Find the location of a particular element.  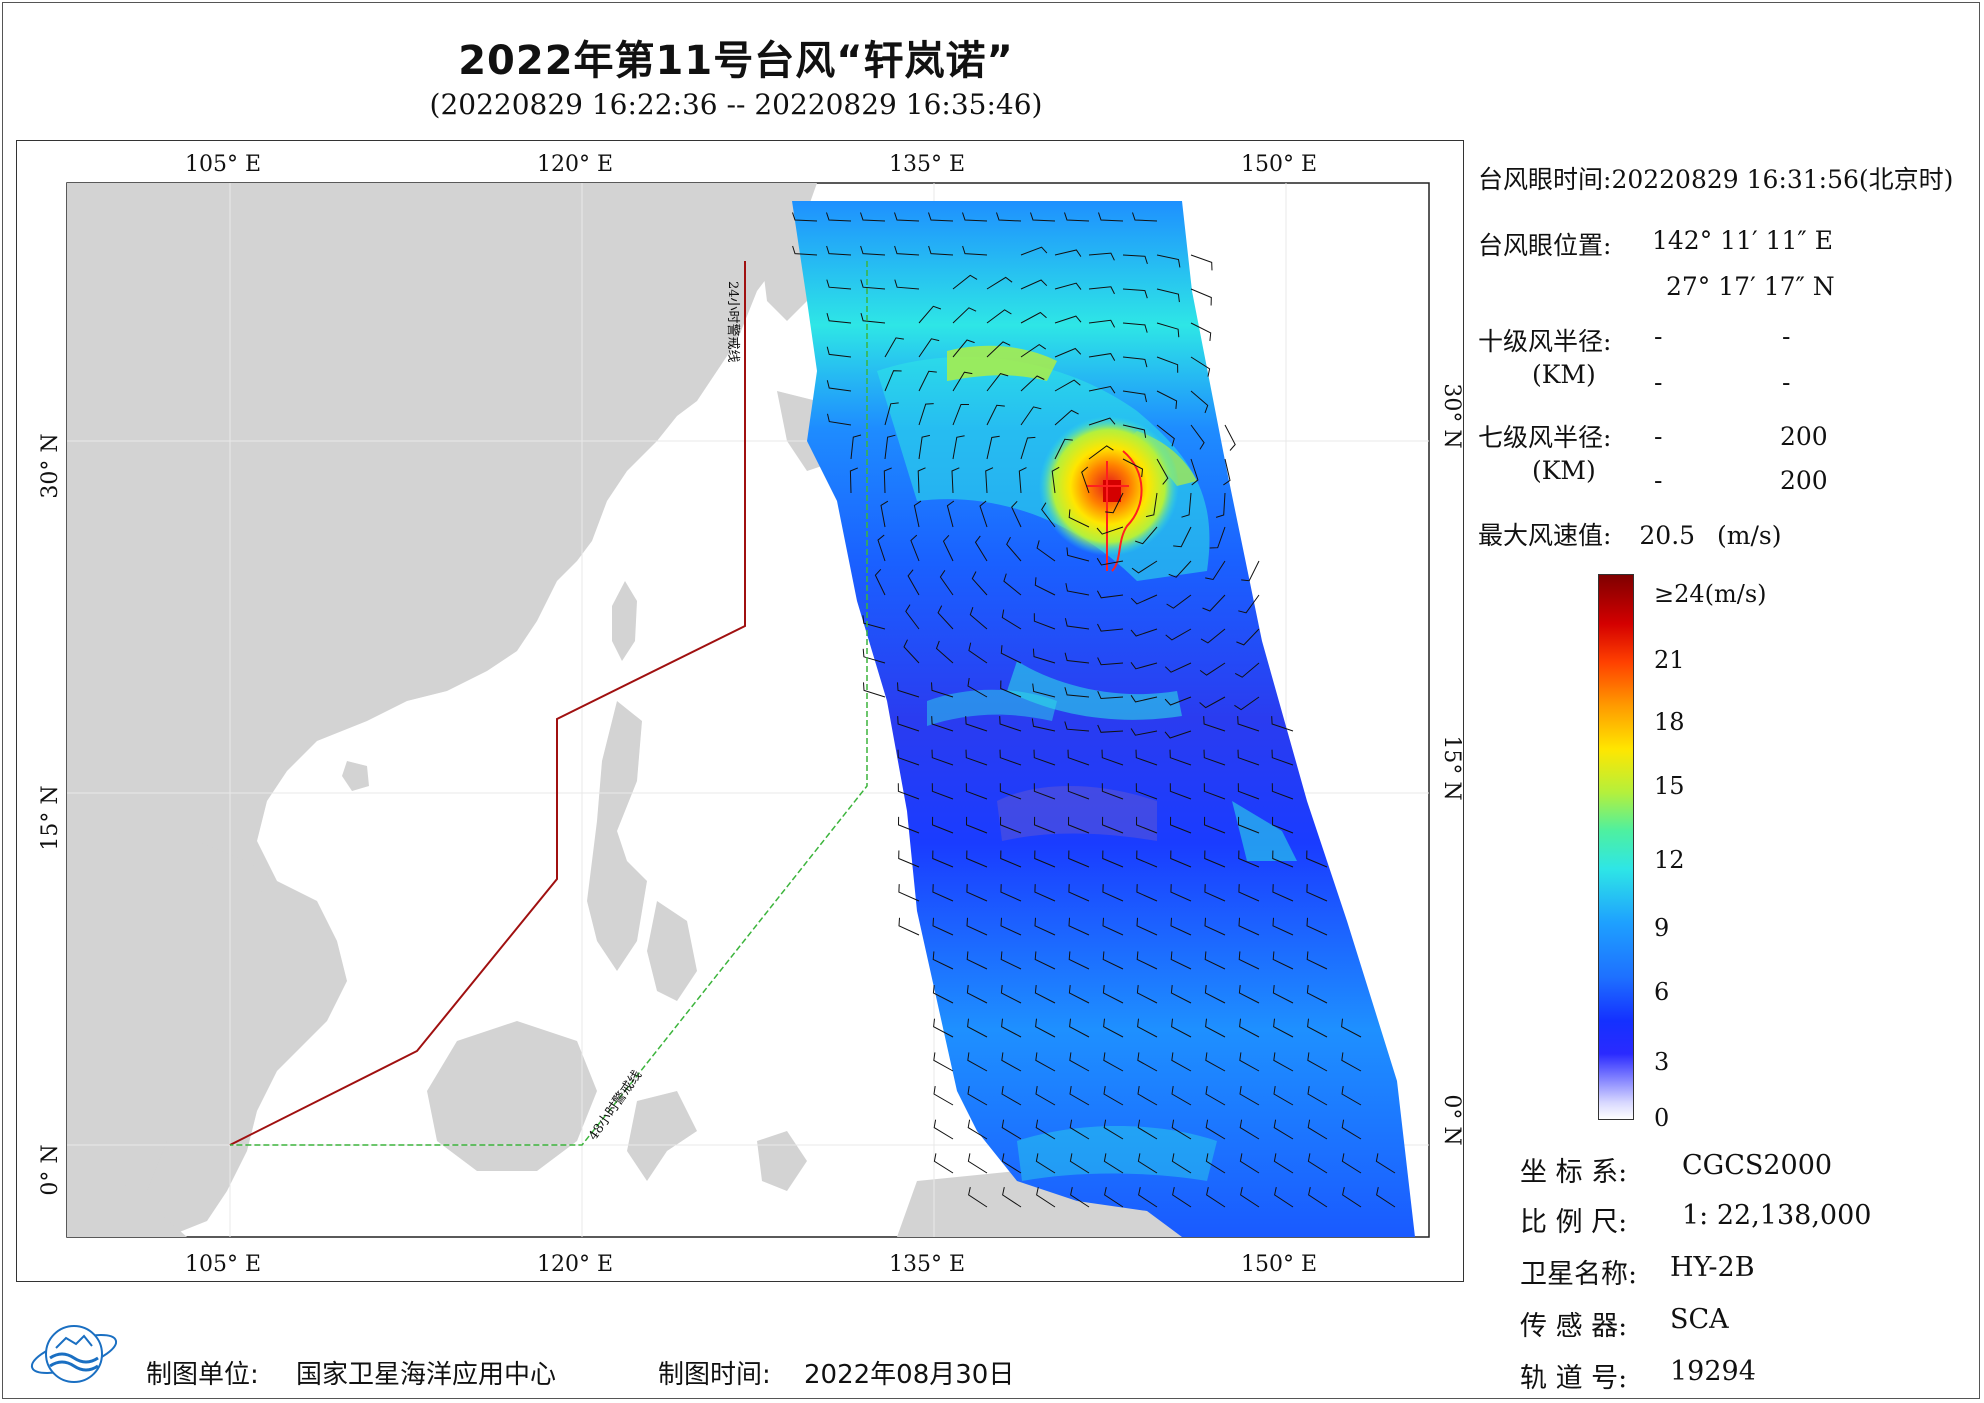

eye-lat: 27° 17′ 17″ N is located at coordinates (1750, 286).